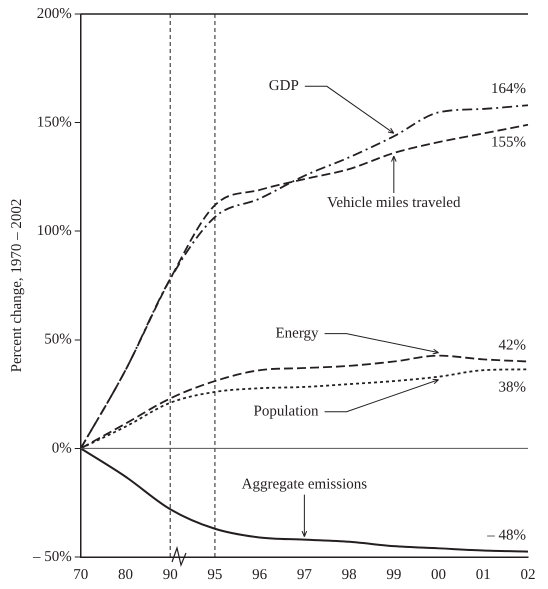 The height and width of the screenshot is (589, 548). What do you see at coordinates (483, 574) in the screenshot?
I see `x-tick-label: 01` at bounding box center [483, 574].